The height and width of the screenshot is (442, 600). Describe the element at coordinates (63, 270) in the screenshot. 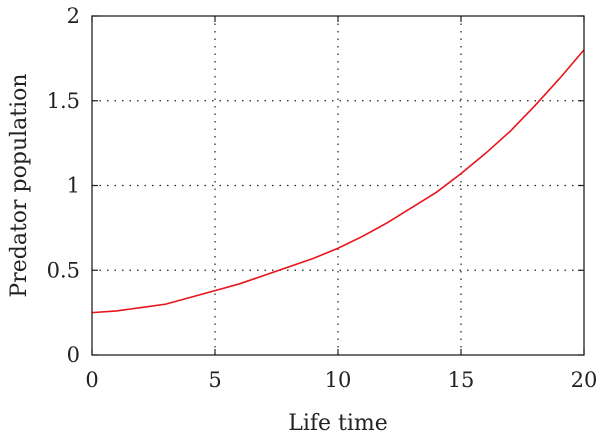

I see `y-tick-label: 0.5` at that location.